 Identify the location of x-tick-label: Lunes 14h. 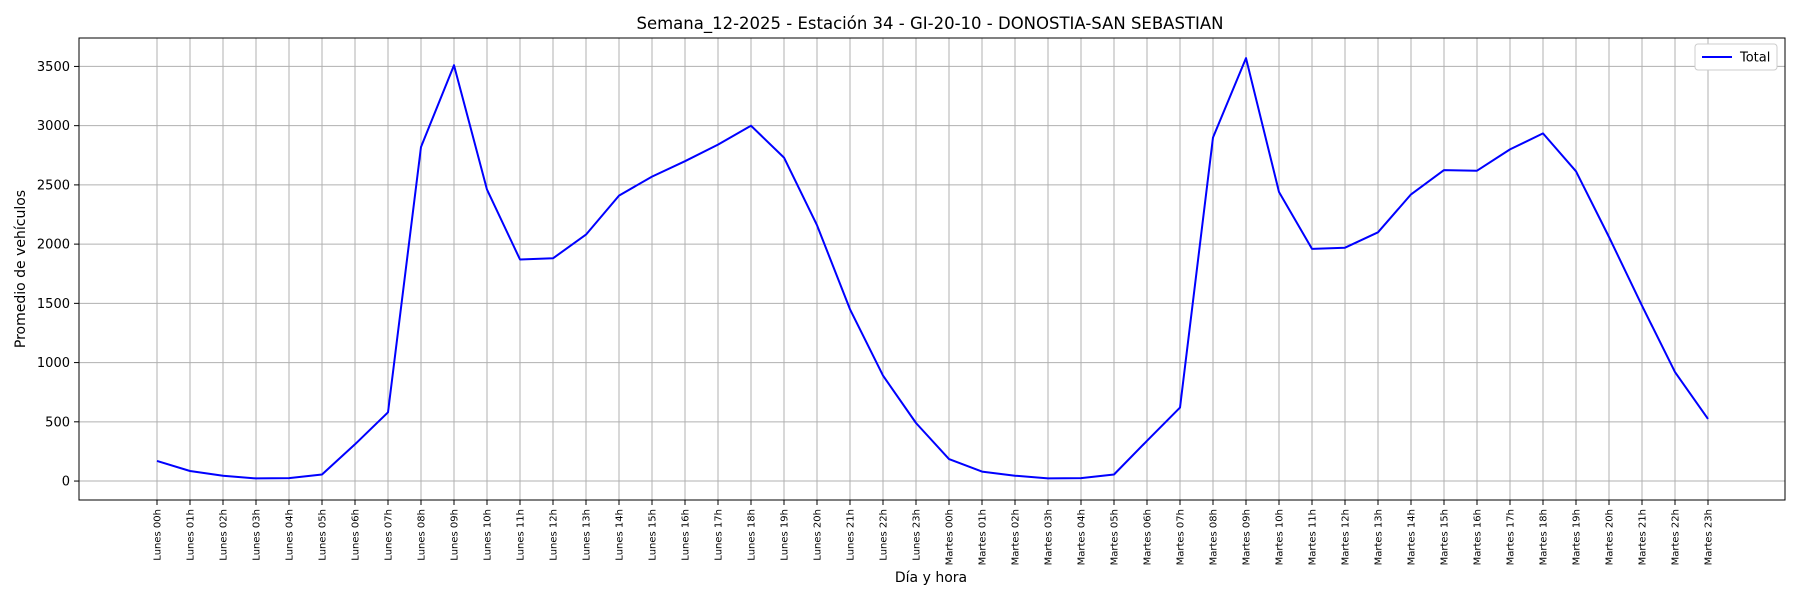
(620, 535).